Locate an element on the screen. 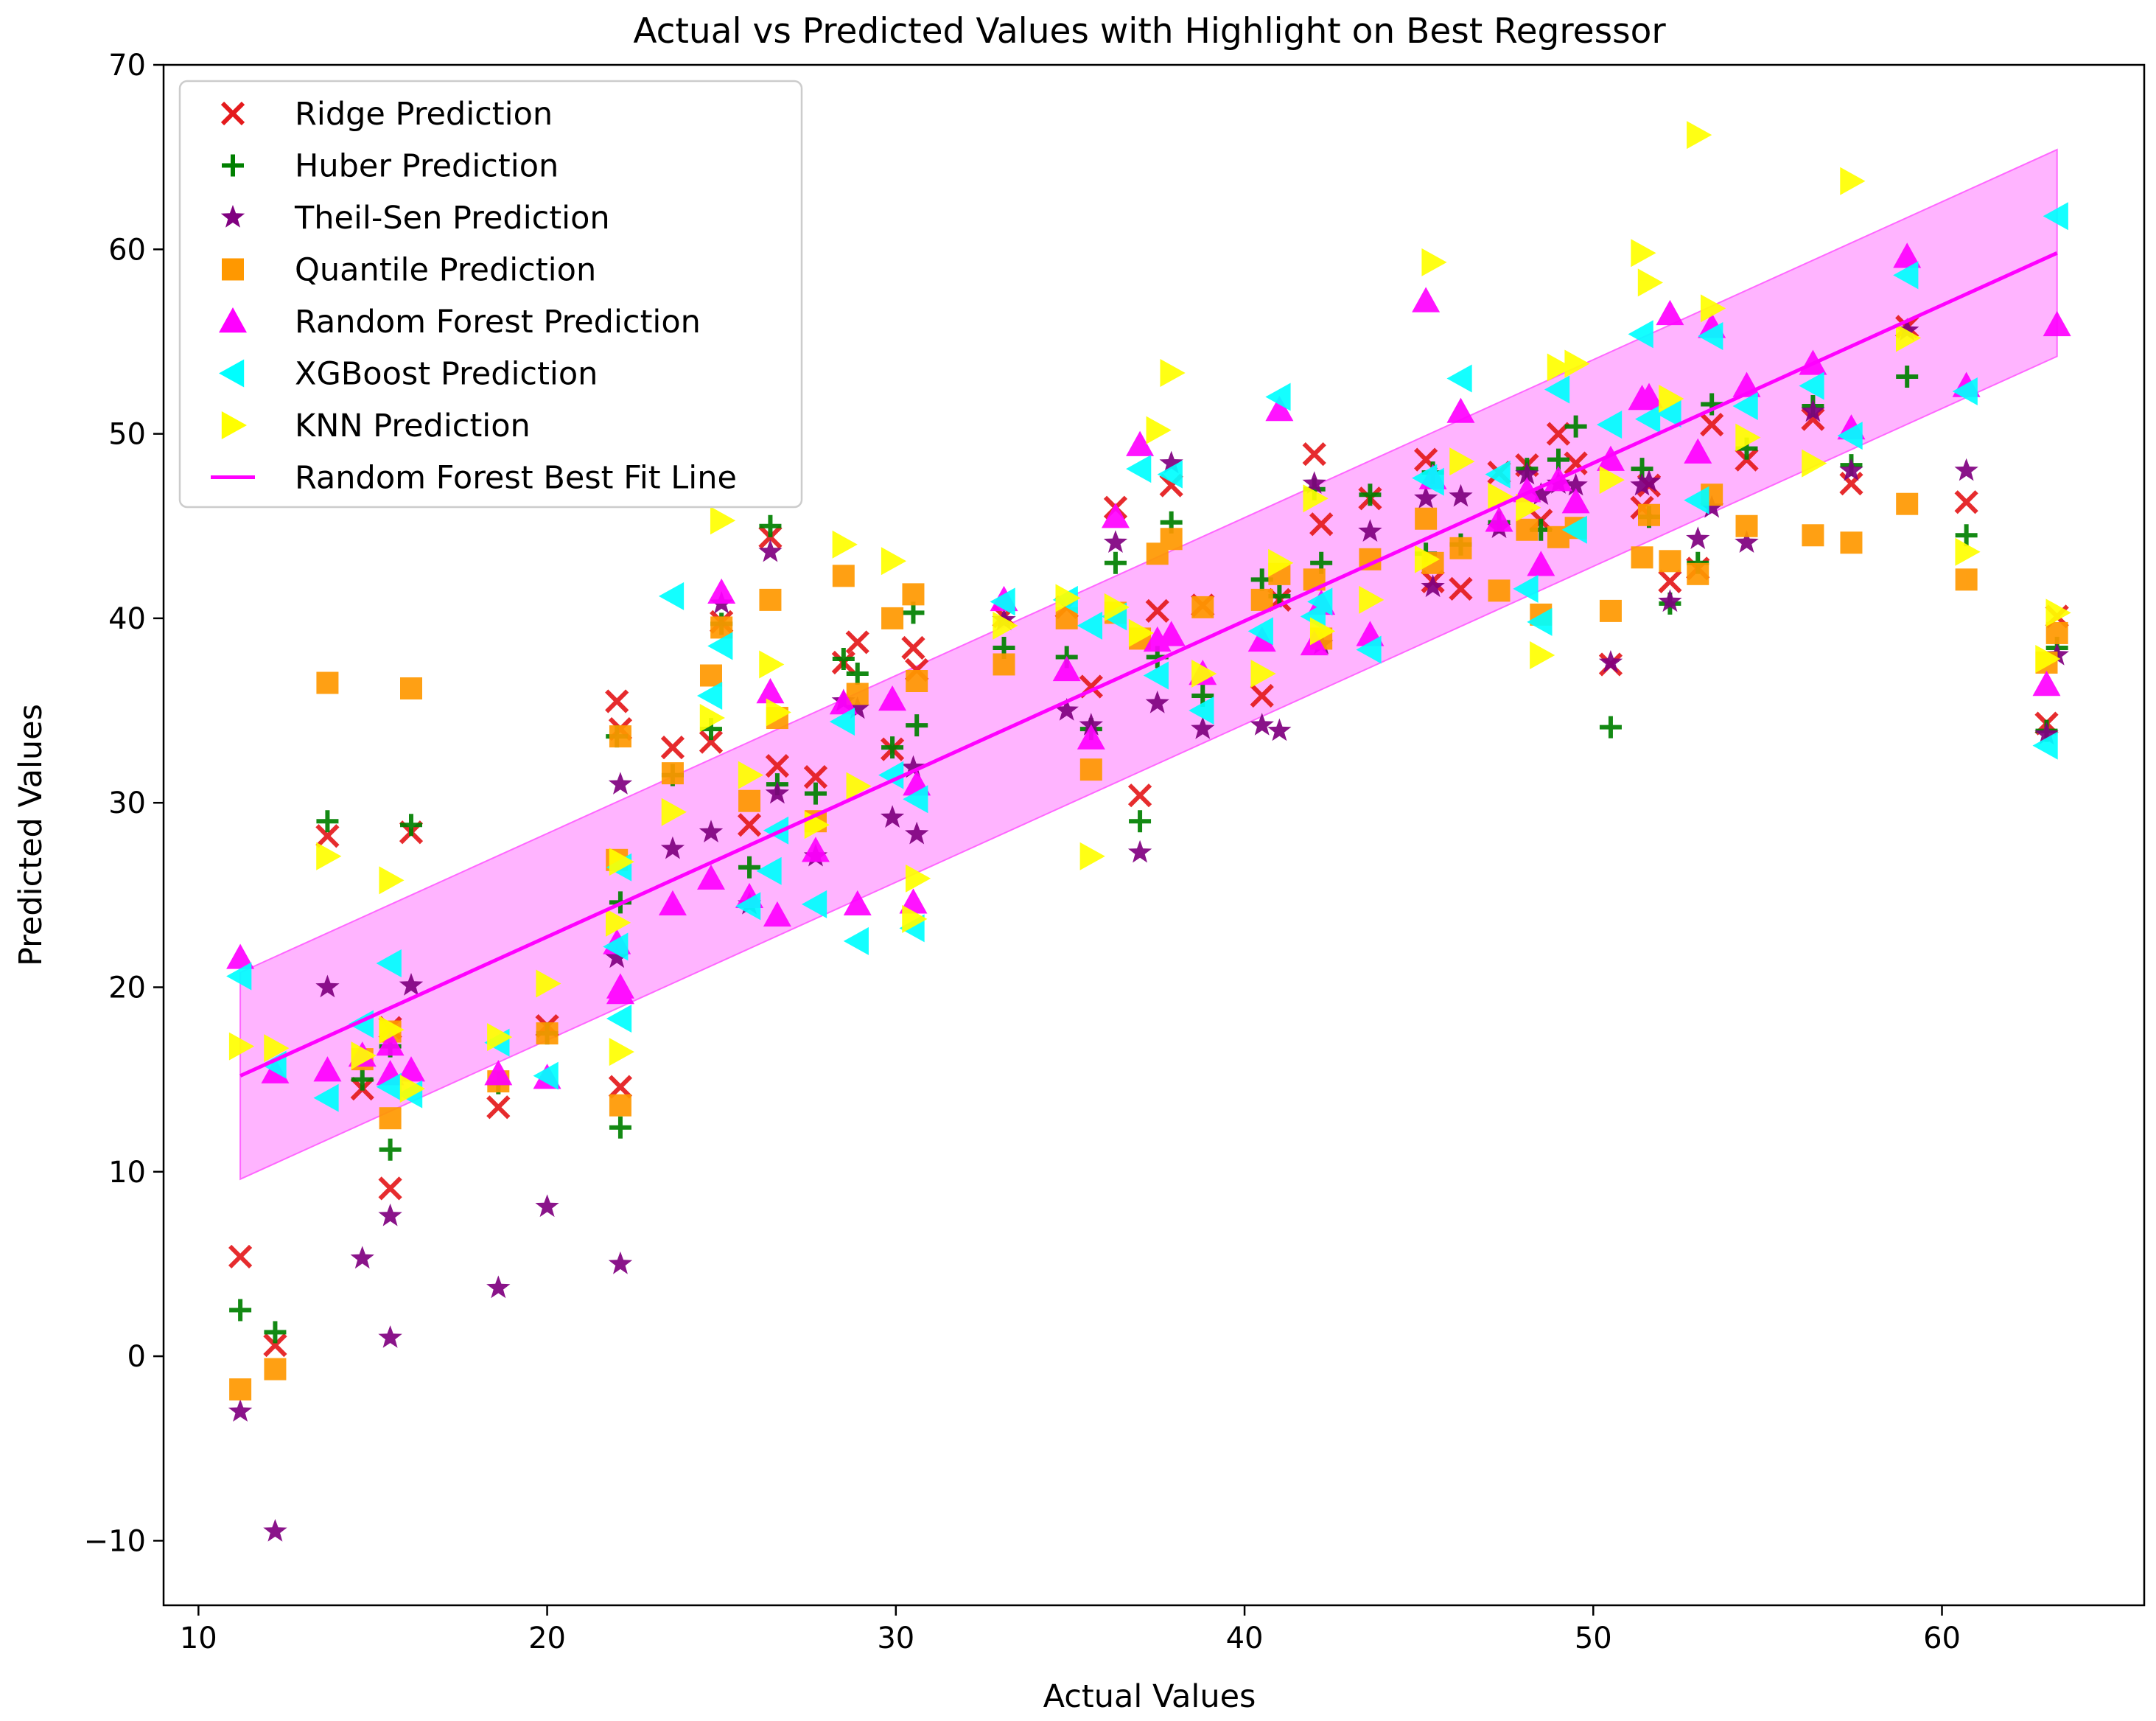  legend-item: Random Forest Best Fit Line is located at coordinates (474, 478).